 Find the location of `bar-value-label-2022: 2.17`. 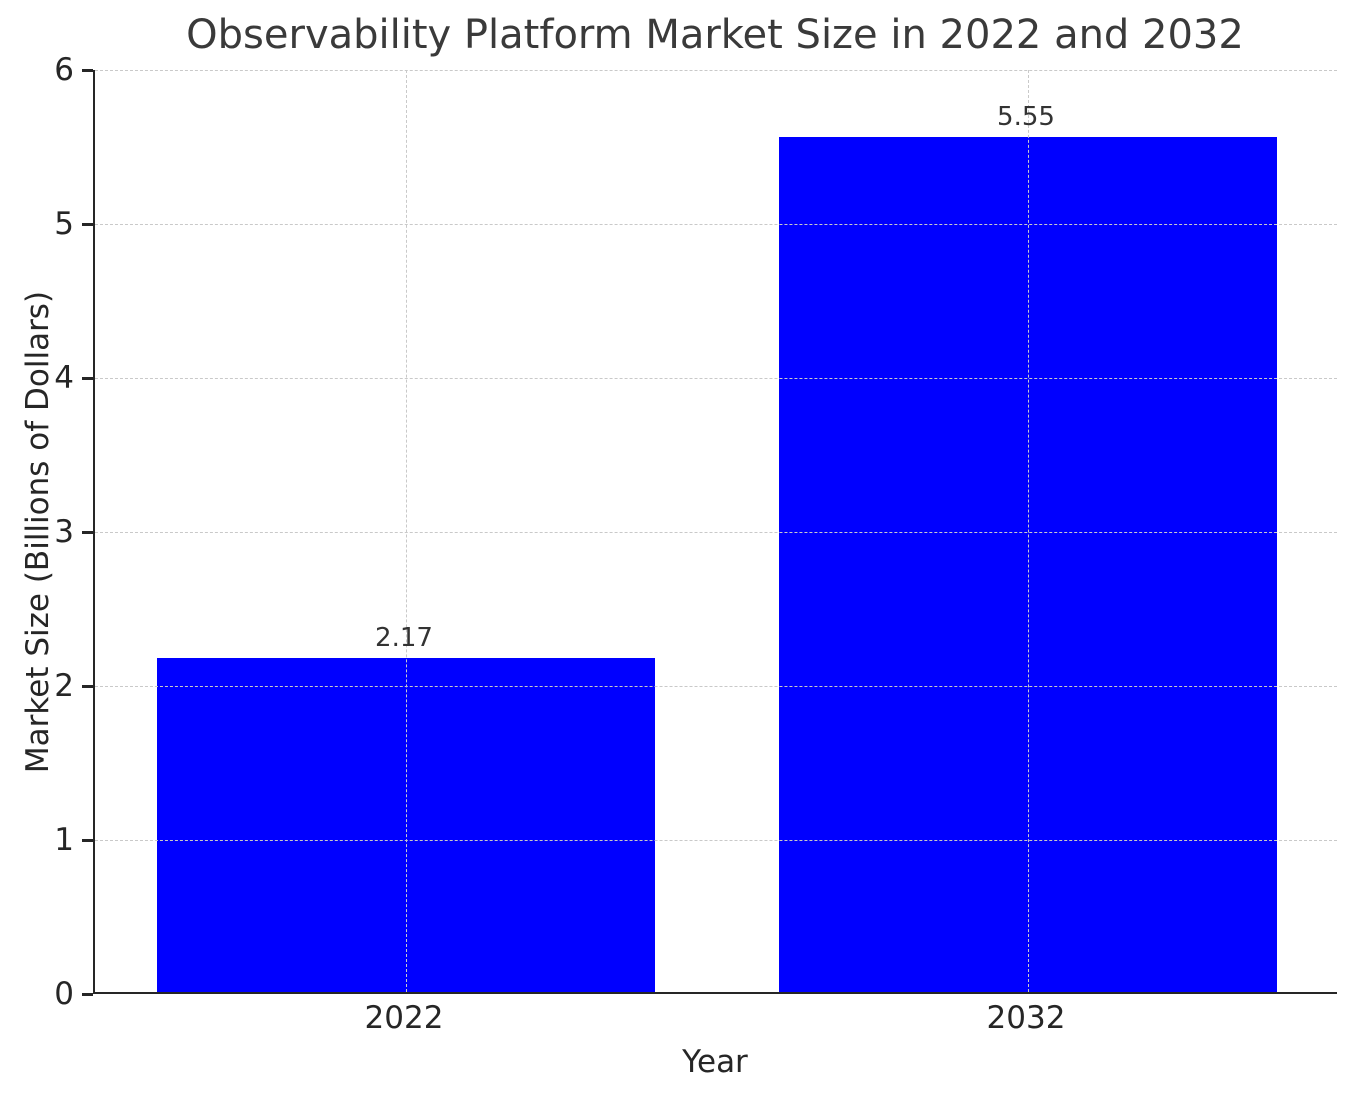

bar-value-label-2022: 2.17 is located at coordinates (404, 637).